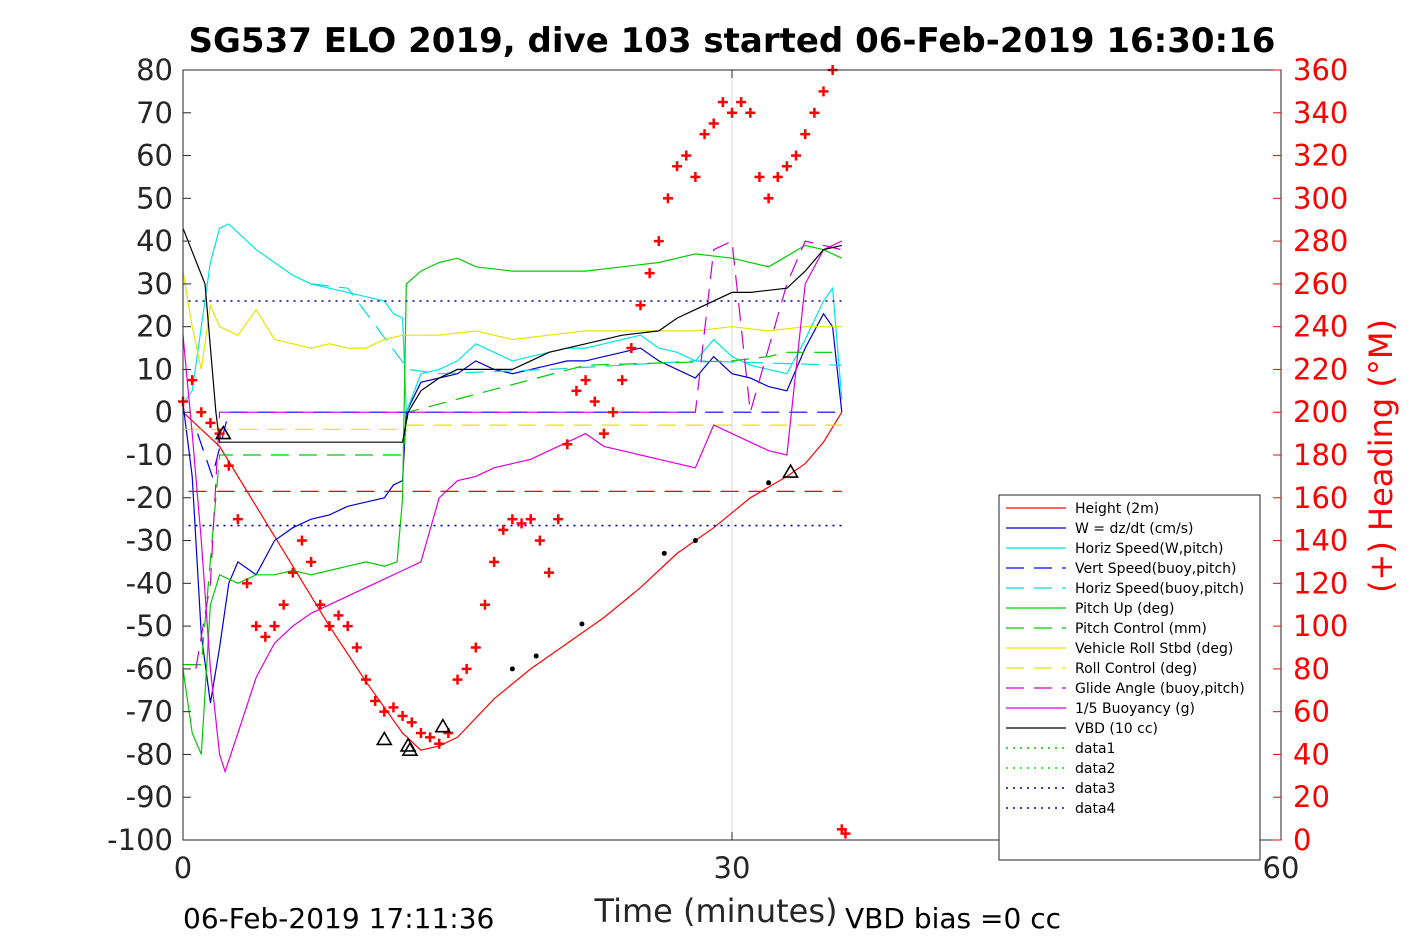 The height and width of the screenshot is (945, 1417). I want to click on y-tick-label: -100, so click(140, 840).